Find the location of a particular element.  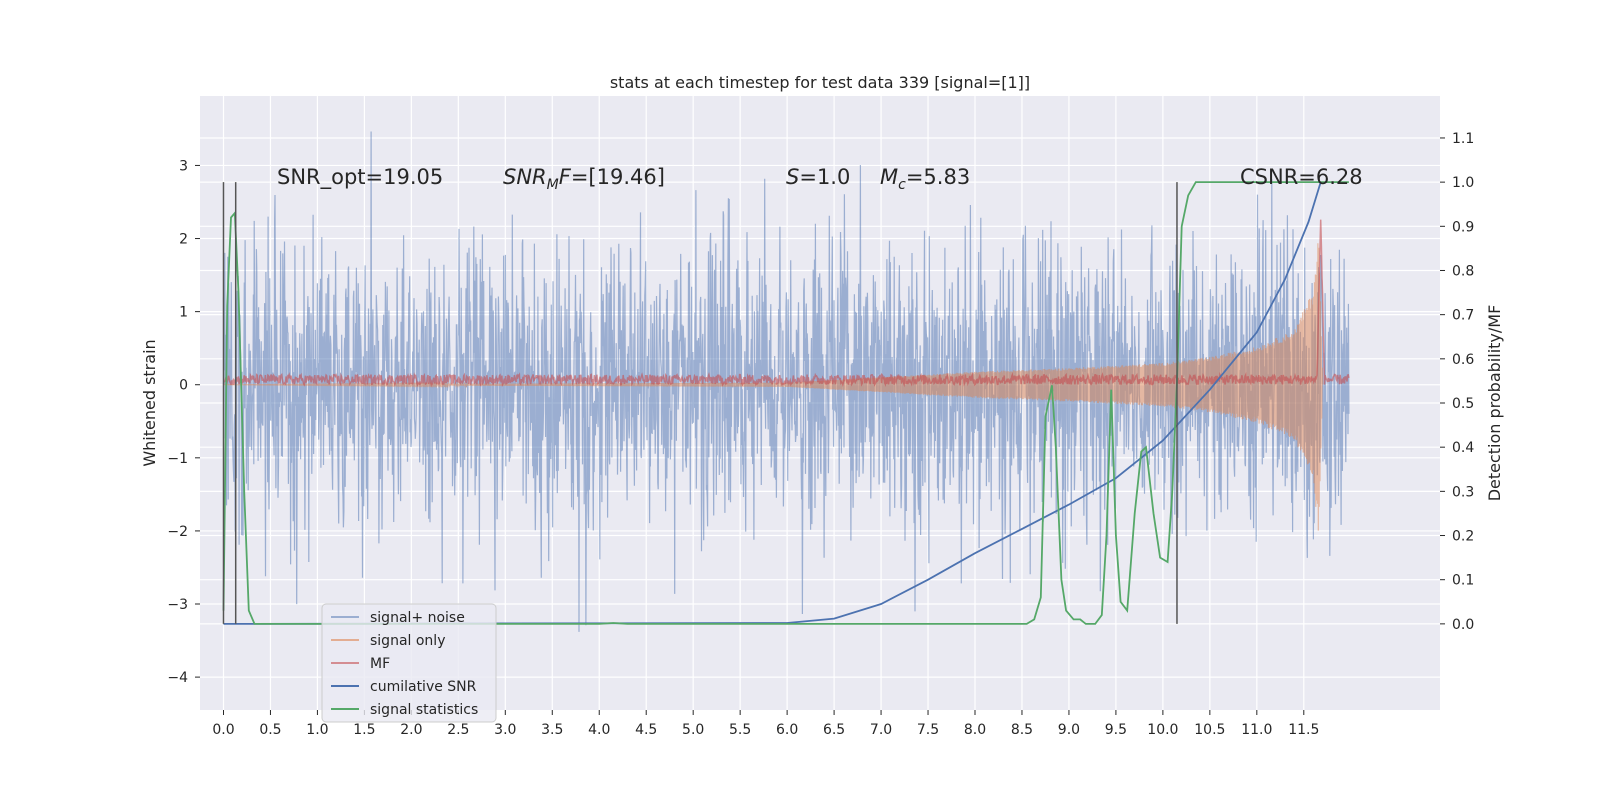

annotation-csnr: CSNR=6.28 is located at coordinates (1301, 177).